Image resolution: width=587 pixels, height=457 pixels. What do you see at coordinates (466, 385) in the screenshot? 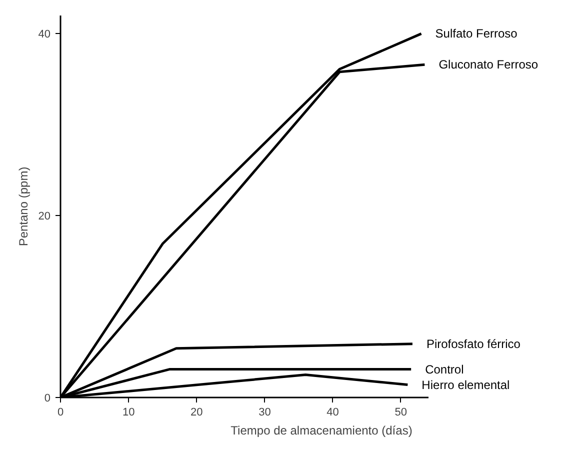
I see `series-label: Hierro elemental` at bounding box center [466, 385].